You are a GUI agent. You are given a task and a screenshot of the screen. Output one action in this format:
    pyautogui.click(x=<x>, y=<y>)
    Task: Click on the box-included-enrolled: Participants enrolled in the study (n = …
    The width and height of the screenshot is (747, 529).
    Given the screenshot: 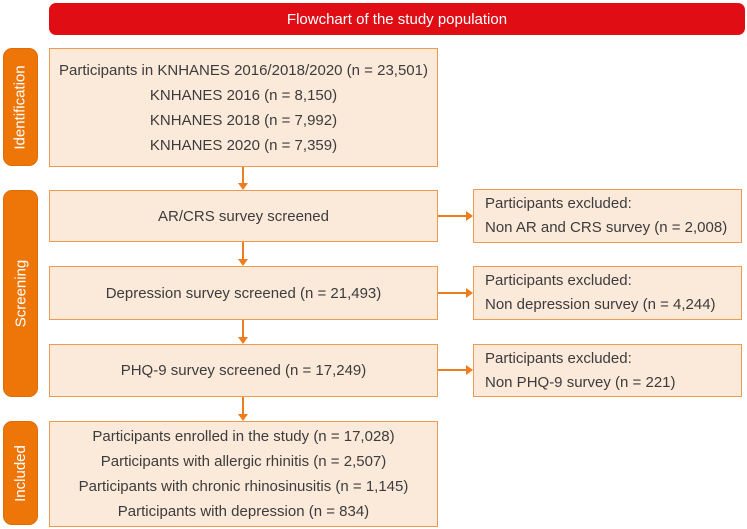 What is the action you would take?
    pyautogui.click(x=243, y=474)
    